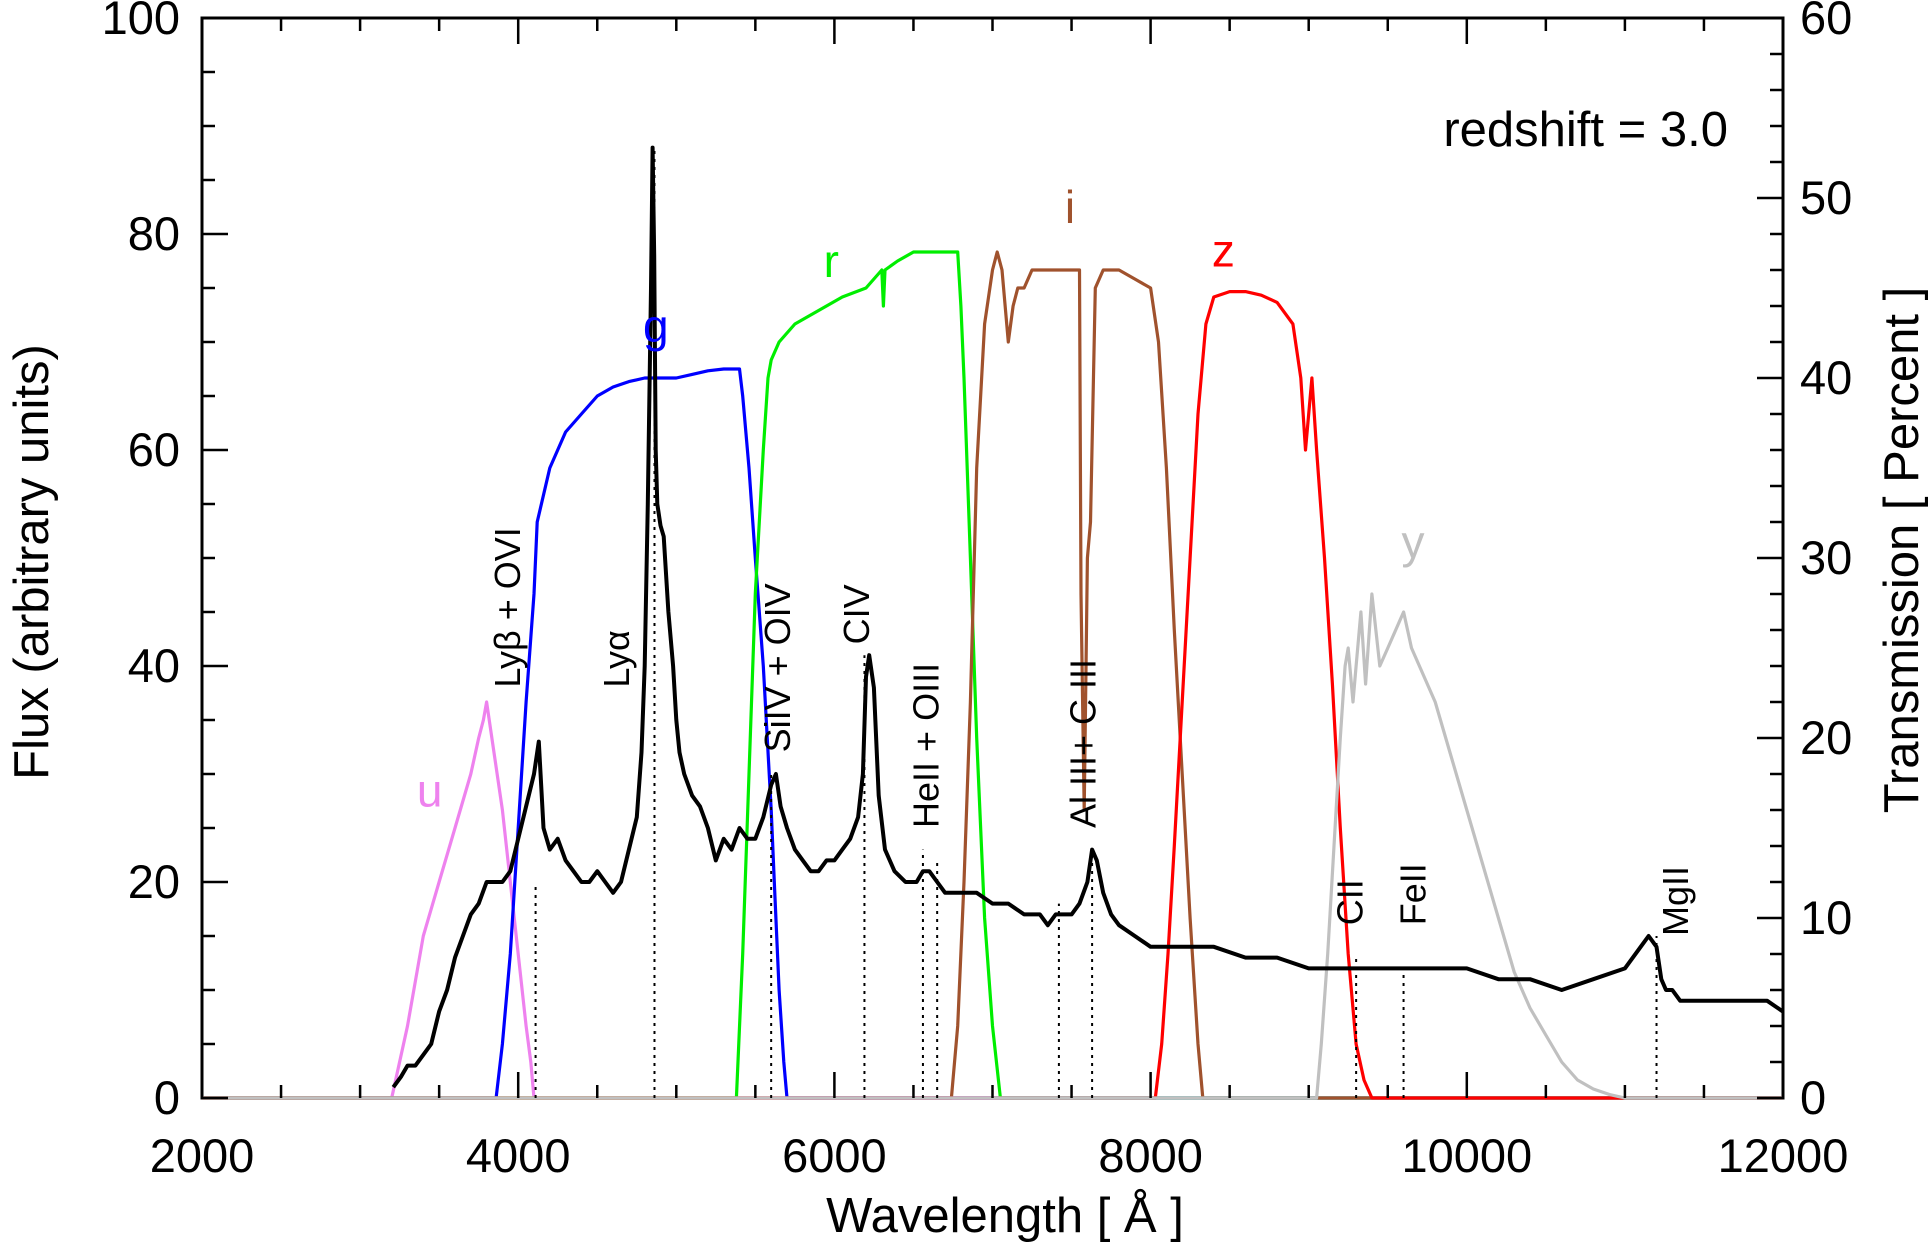 The height and width of the screenshot is (1250, 1931). What do you see at coordinates (1826, 197) in the screenshot?
I see `y-right-tick-label: 50` at bounding box center [1826, 197].